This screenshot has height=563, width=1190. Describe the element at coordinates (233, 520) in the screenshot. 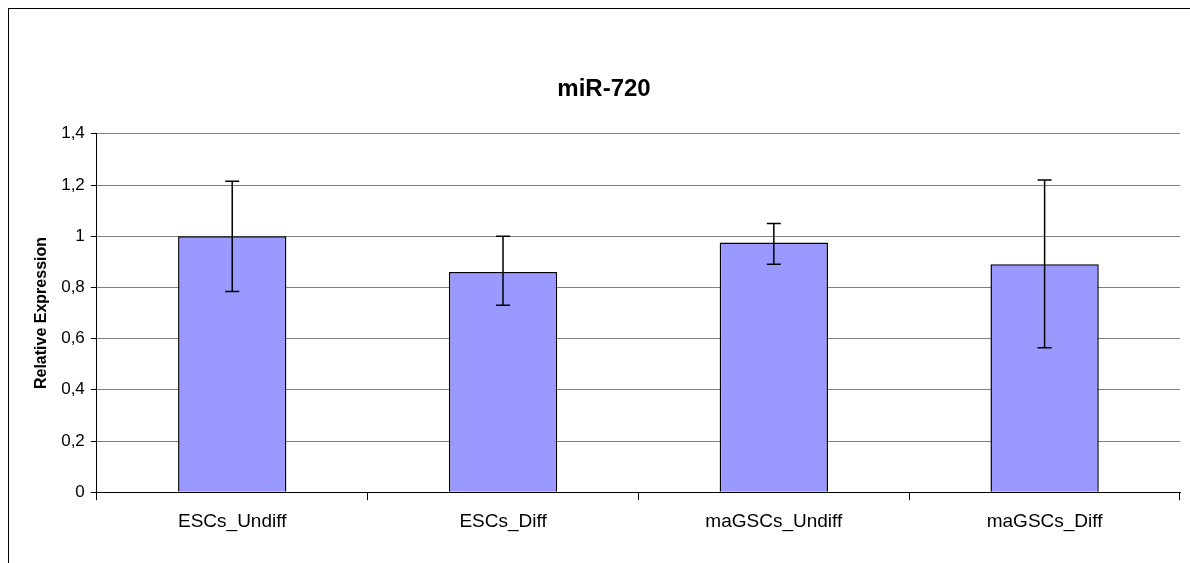

I see `x-tick-label: ESCs_Undiff` at that location.